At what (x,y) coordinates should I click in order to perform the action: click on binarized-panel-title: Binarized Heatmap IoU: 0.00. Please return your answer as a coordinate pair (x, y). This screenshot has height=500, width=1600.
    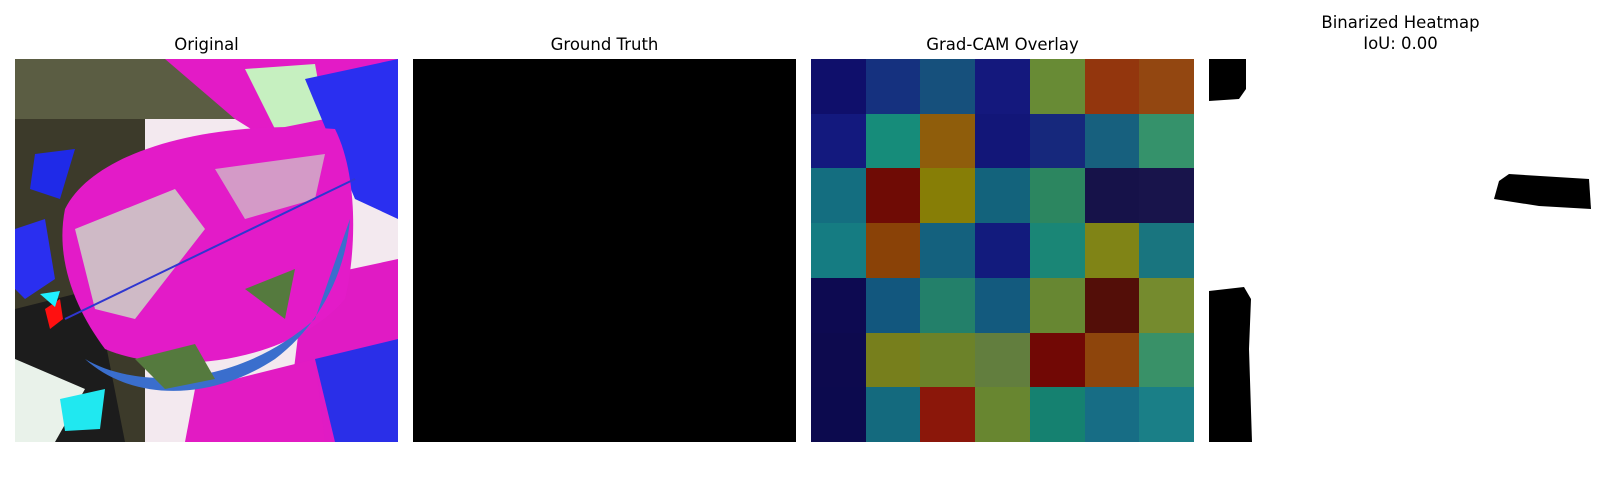
    Looking at the image, I should click on (1400, 33).